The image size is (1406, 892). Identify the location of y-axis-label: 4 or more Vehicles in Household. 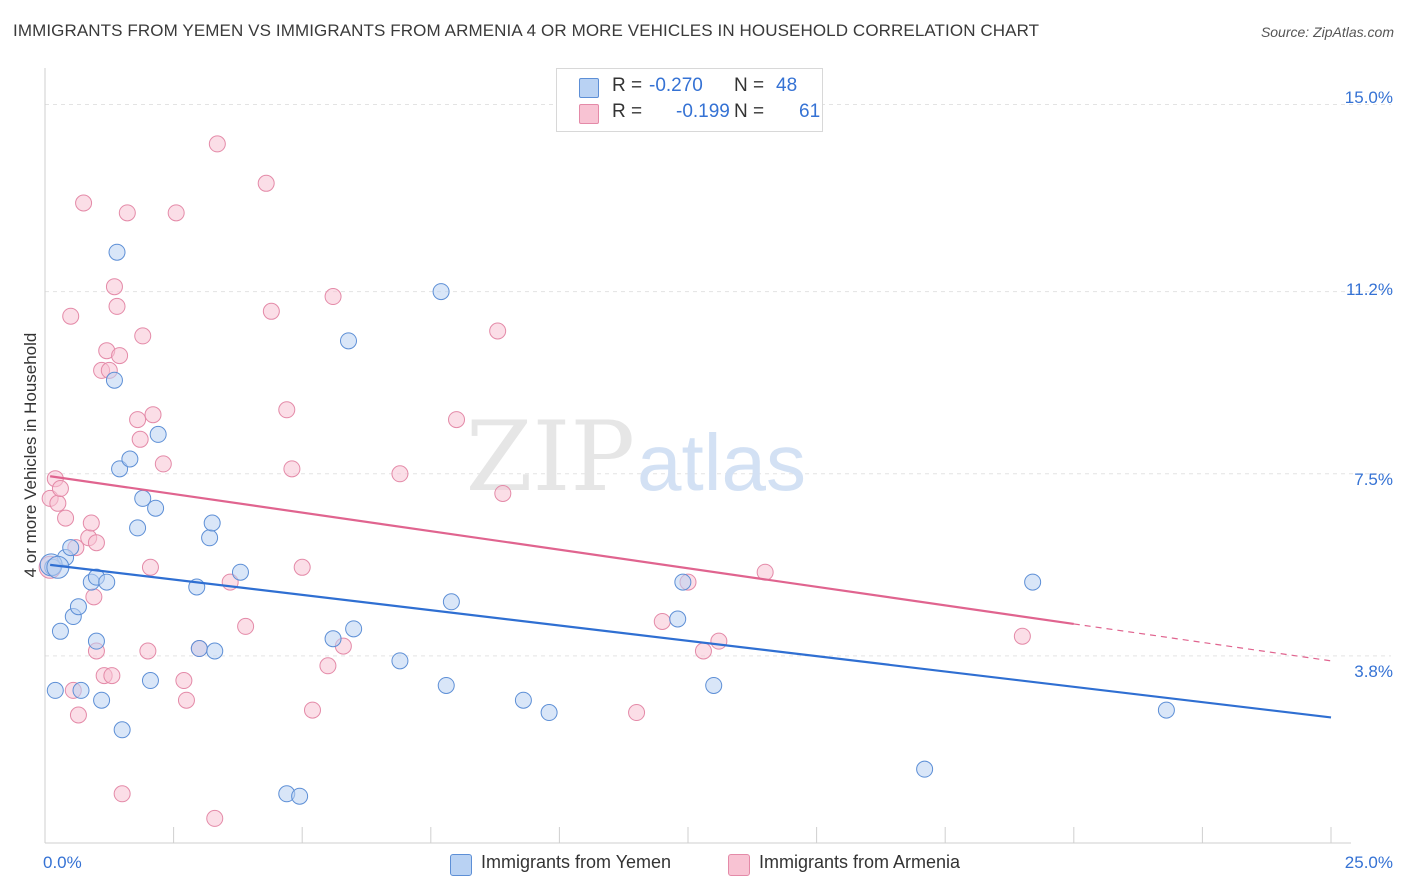
(30, 455).